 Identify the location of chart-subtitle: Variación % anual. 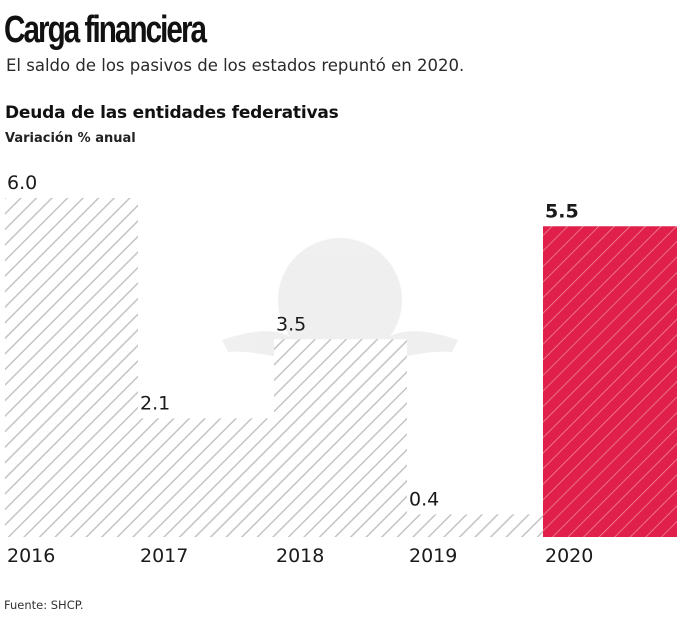
(70, 138).